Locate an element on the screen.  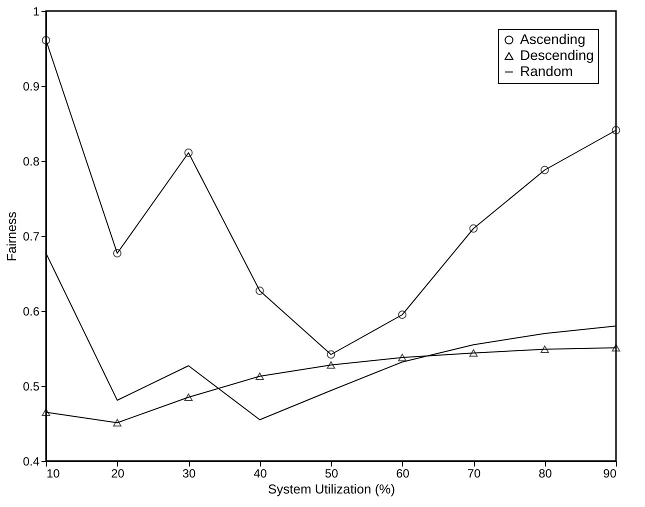
x-axis-title: System Utilization (%) is located at coordinates (332, 489).